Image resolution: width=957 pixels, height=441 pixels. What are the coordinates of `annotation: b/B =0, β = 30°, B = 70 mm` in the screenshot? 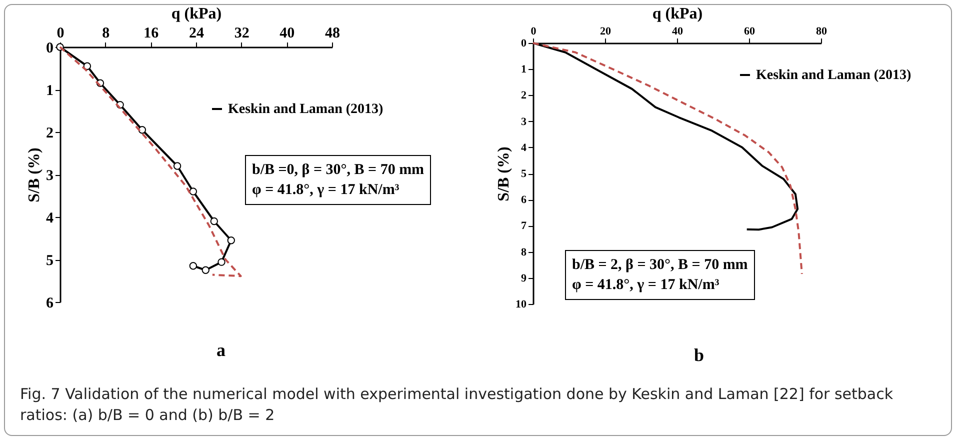 It's located at (338, 170).